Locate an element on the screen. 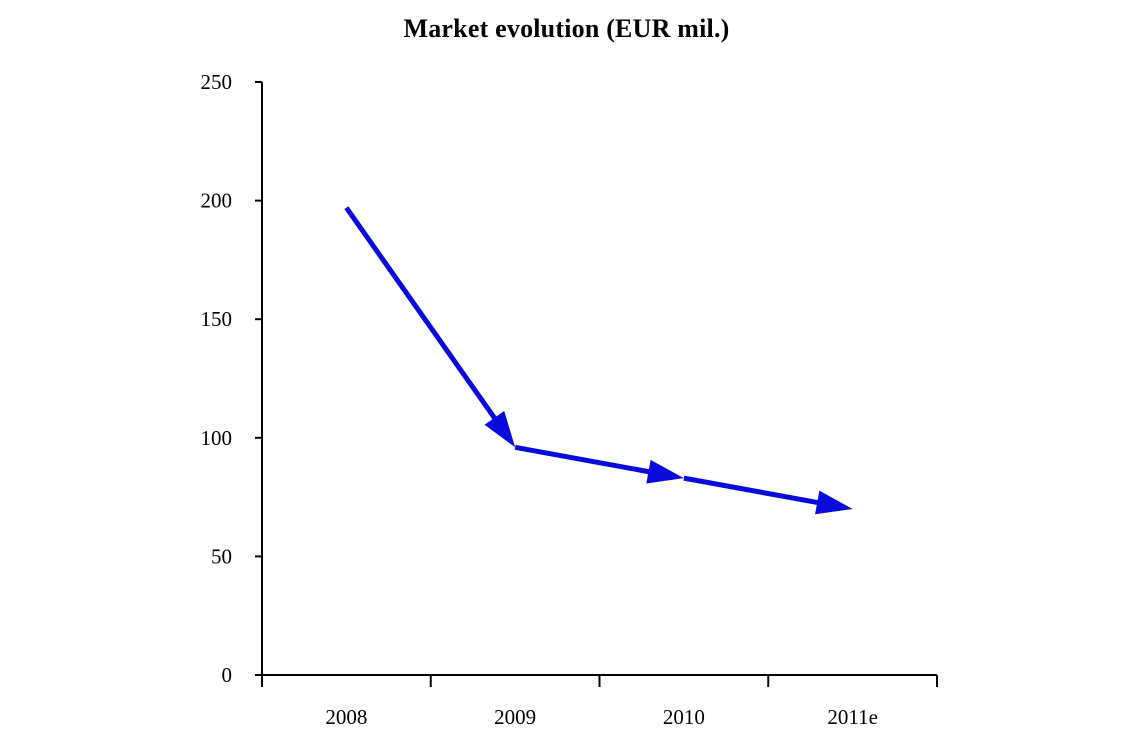 This screenshot has width=1133, height=755. y-tick-label: 50 is located at coordinates (221, 556).